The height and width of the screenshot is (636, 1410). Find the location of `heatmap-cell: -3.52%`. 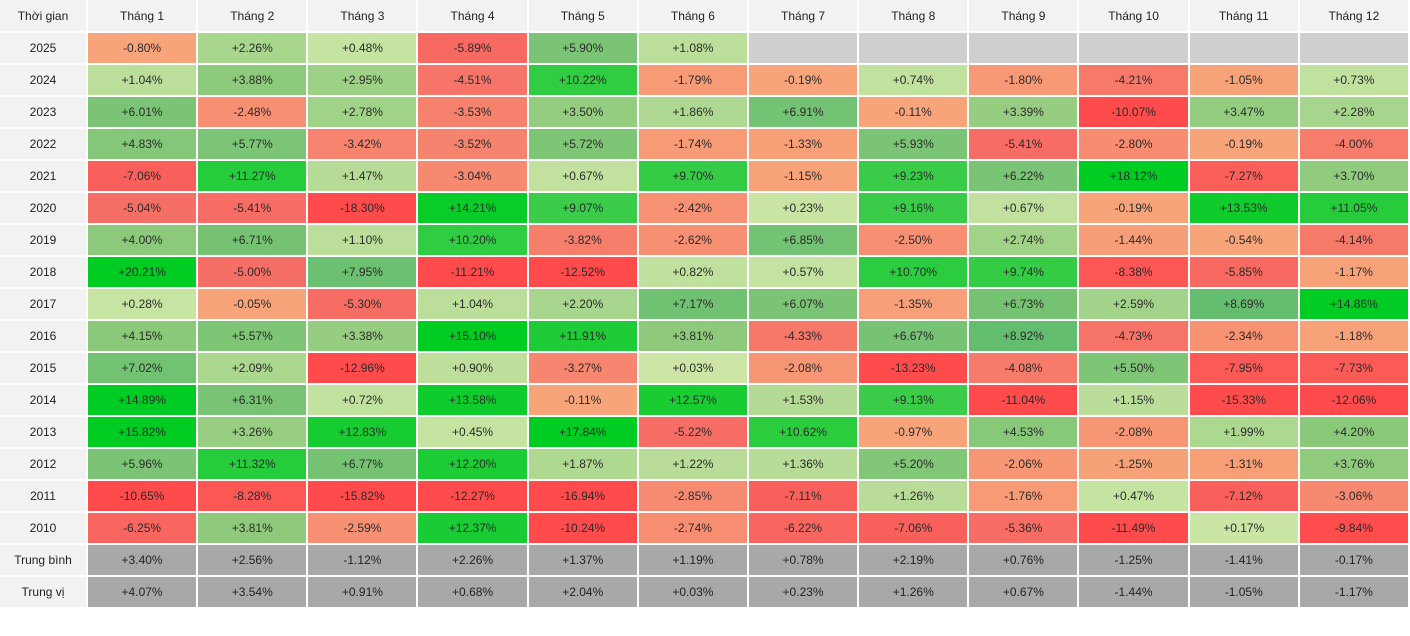

heatmap-cell: -3.52% is located at coordinates (473, 145).